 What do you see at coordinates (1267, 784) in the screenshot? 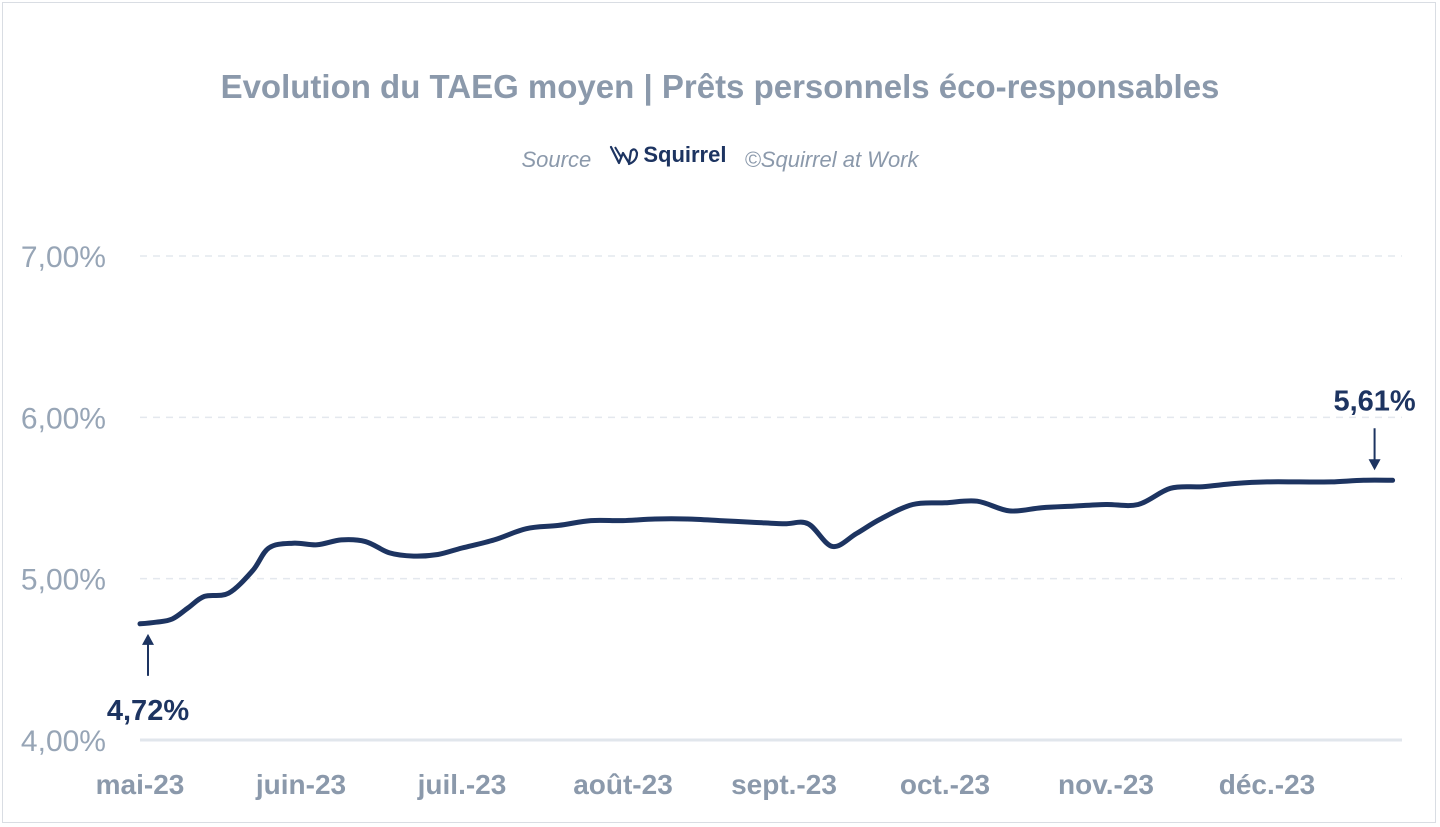
I see `x-tick-label: déc.-23` at bounding box center [1267, 784].